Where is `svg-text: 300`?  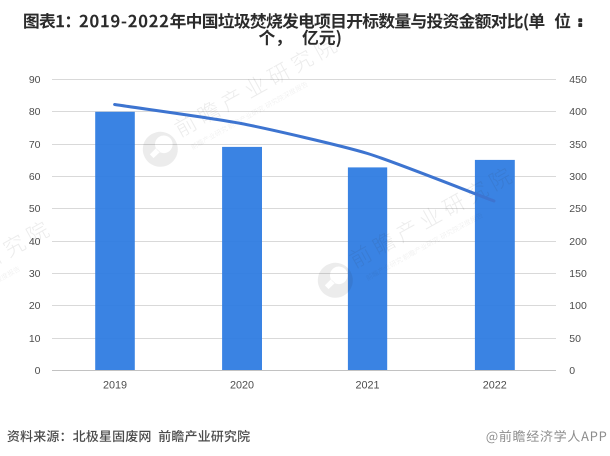
svg-text: 300 is located at coordinates (578, 177).